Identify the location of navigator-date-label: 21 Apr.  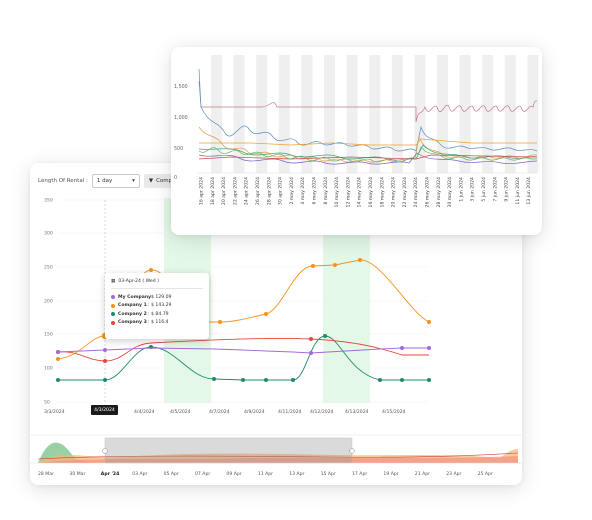
(422, 474).